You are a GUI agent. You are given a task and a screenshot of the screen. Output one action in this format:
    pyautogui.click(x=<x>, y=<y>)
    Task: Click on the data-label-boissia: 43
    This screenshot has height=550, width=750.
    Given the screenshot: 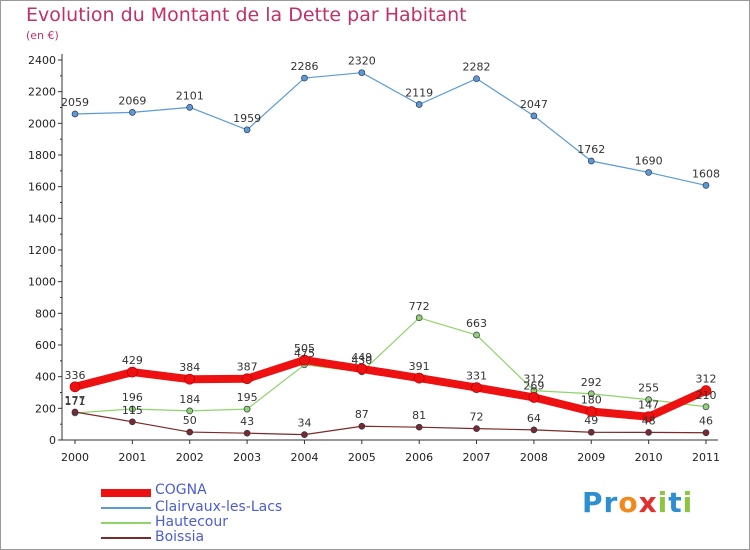 What is the action you would take?
    pyautogui.click(x=247, y=421)
    